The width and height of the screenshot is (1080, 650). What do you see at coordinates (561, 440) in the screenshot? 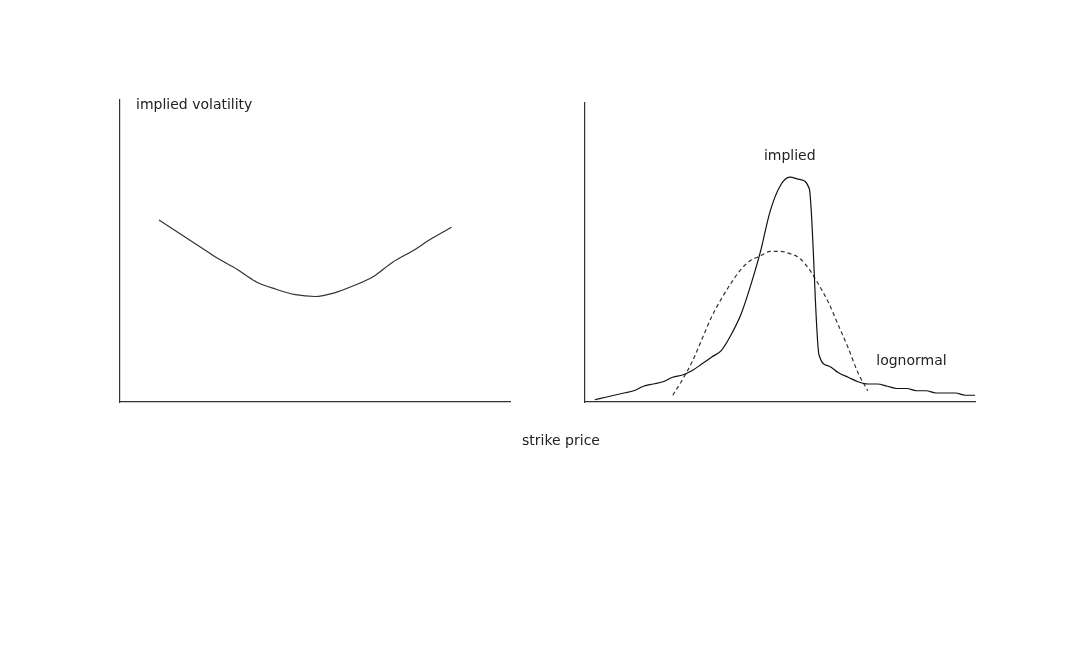
I see `x-axis-title: strike price` at bounding box center [561, 440].